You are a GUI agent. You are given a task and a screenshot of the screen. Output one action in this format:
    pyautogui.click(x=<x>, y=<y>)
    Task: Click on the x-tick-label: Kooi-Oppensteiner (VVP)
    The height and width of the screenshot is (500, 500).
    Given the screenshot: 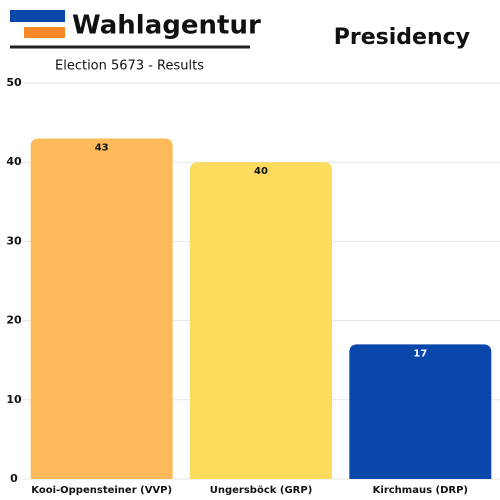 What is the action you would take?
    pyautogui.click(x=101, y=490)
    